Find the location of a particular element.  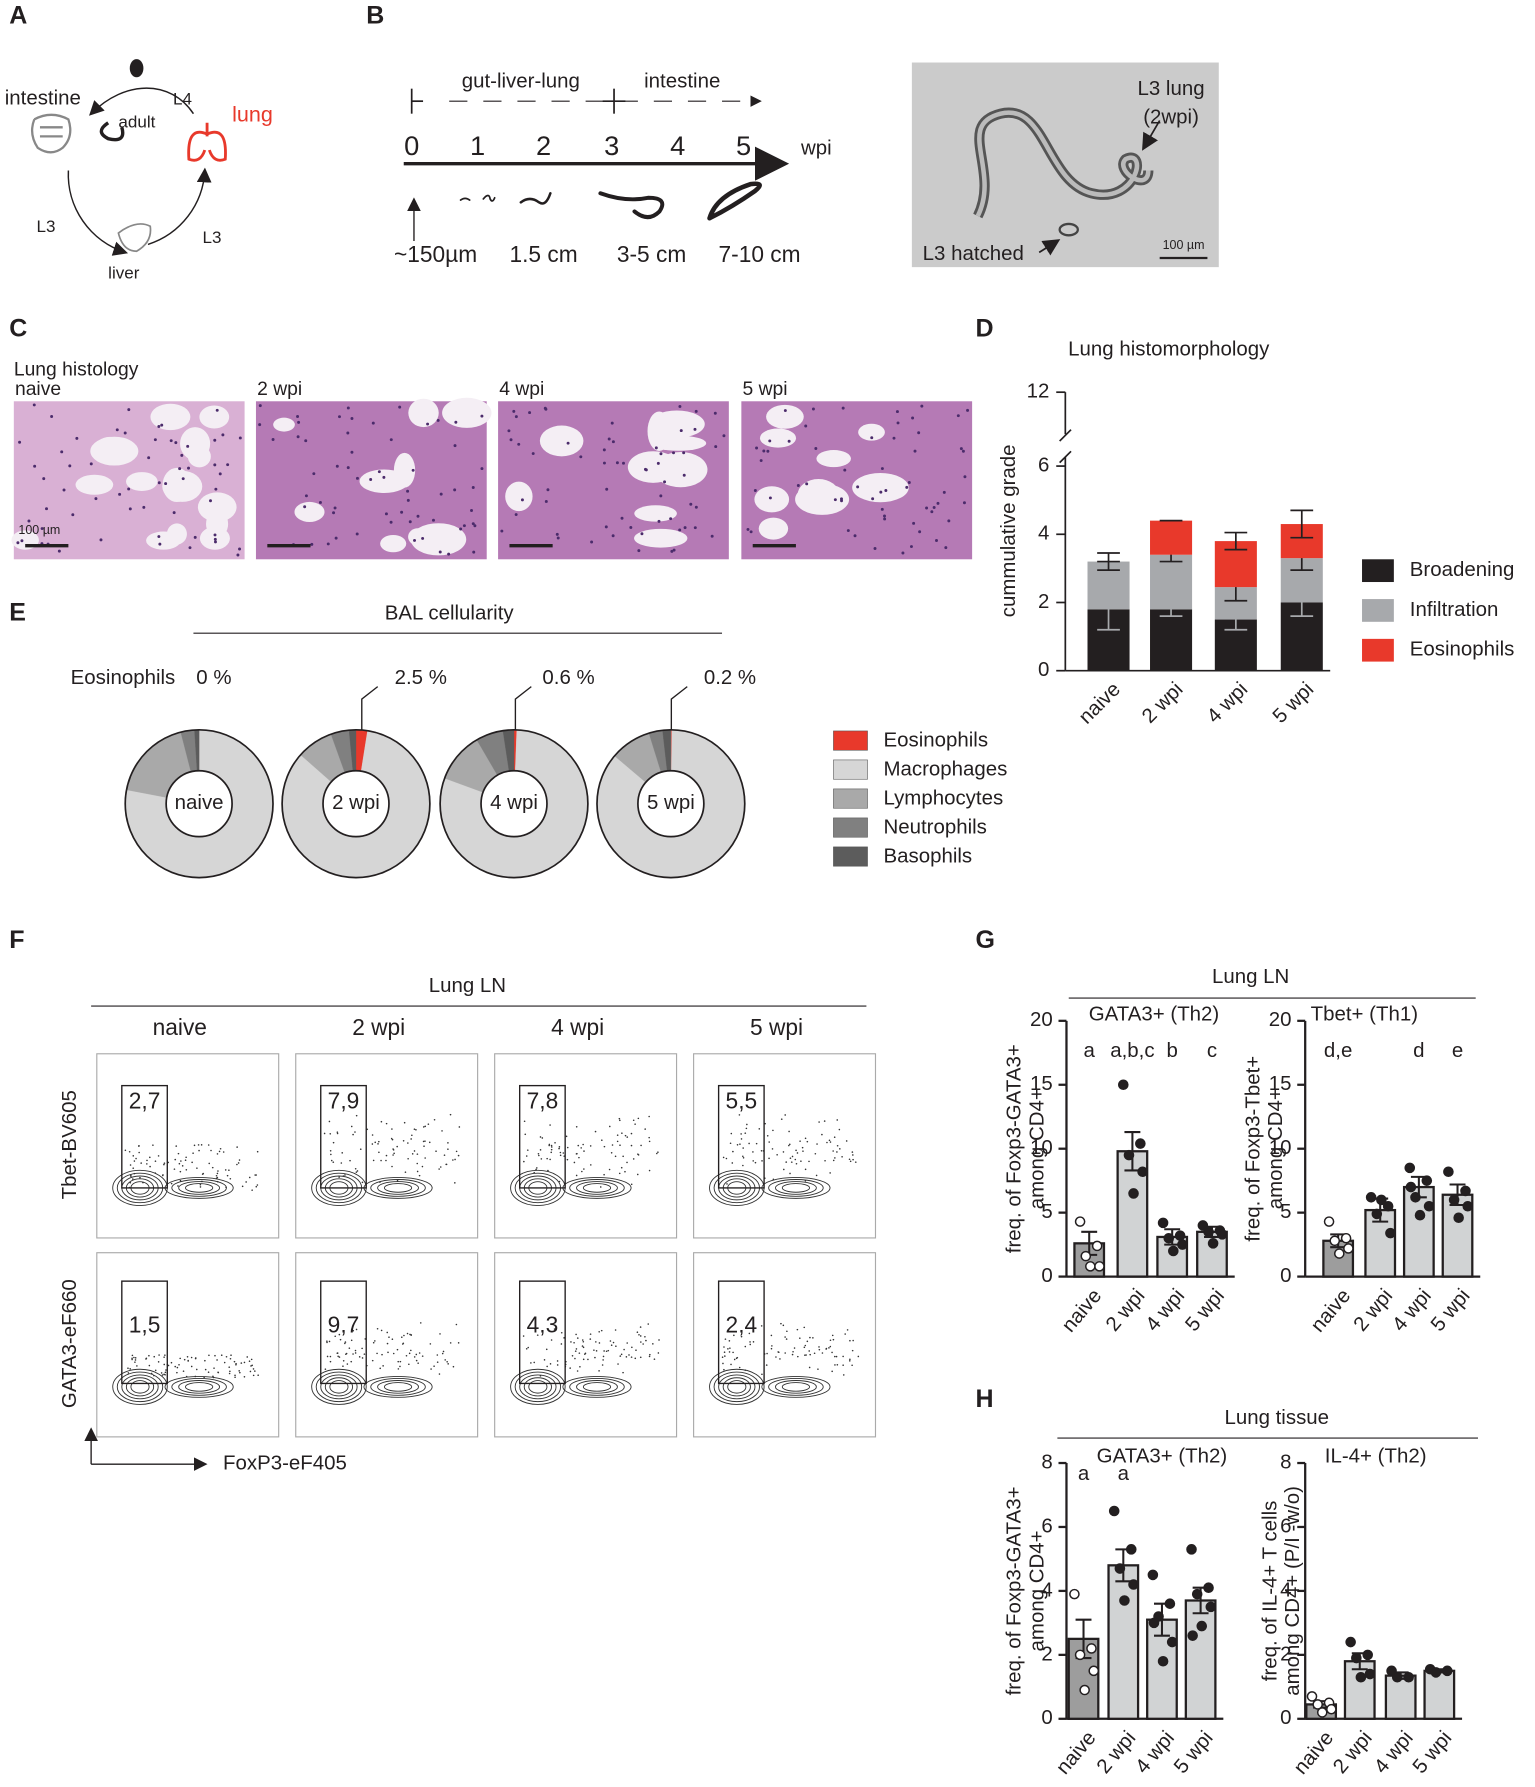

chart-title: IL-4+ (Th2) is located at coordinates (1376, 1456).